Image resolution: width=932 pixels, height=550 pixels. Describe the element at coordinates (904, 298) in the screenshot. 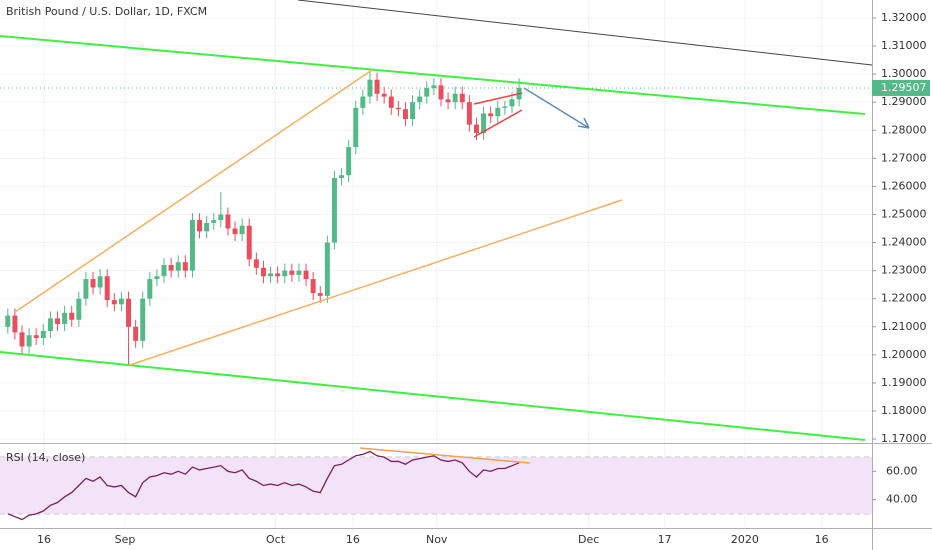

I see `y-tick-label: 1.22000` at that location.